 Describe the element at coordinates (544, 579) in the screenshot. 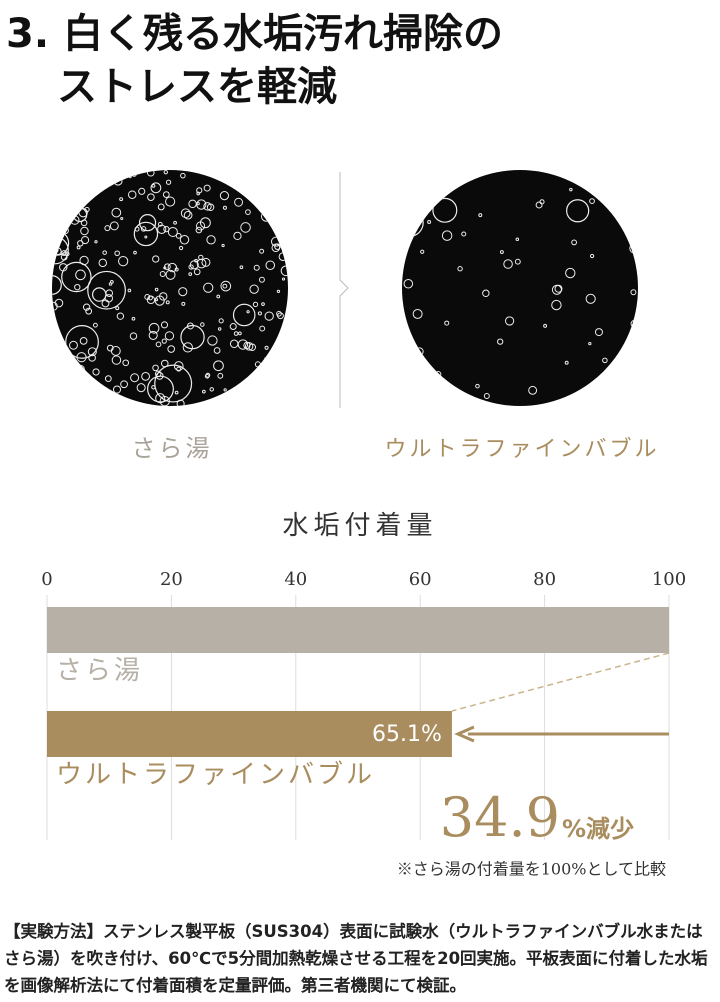

I see `x-tick-label: 80` at that location.